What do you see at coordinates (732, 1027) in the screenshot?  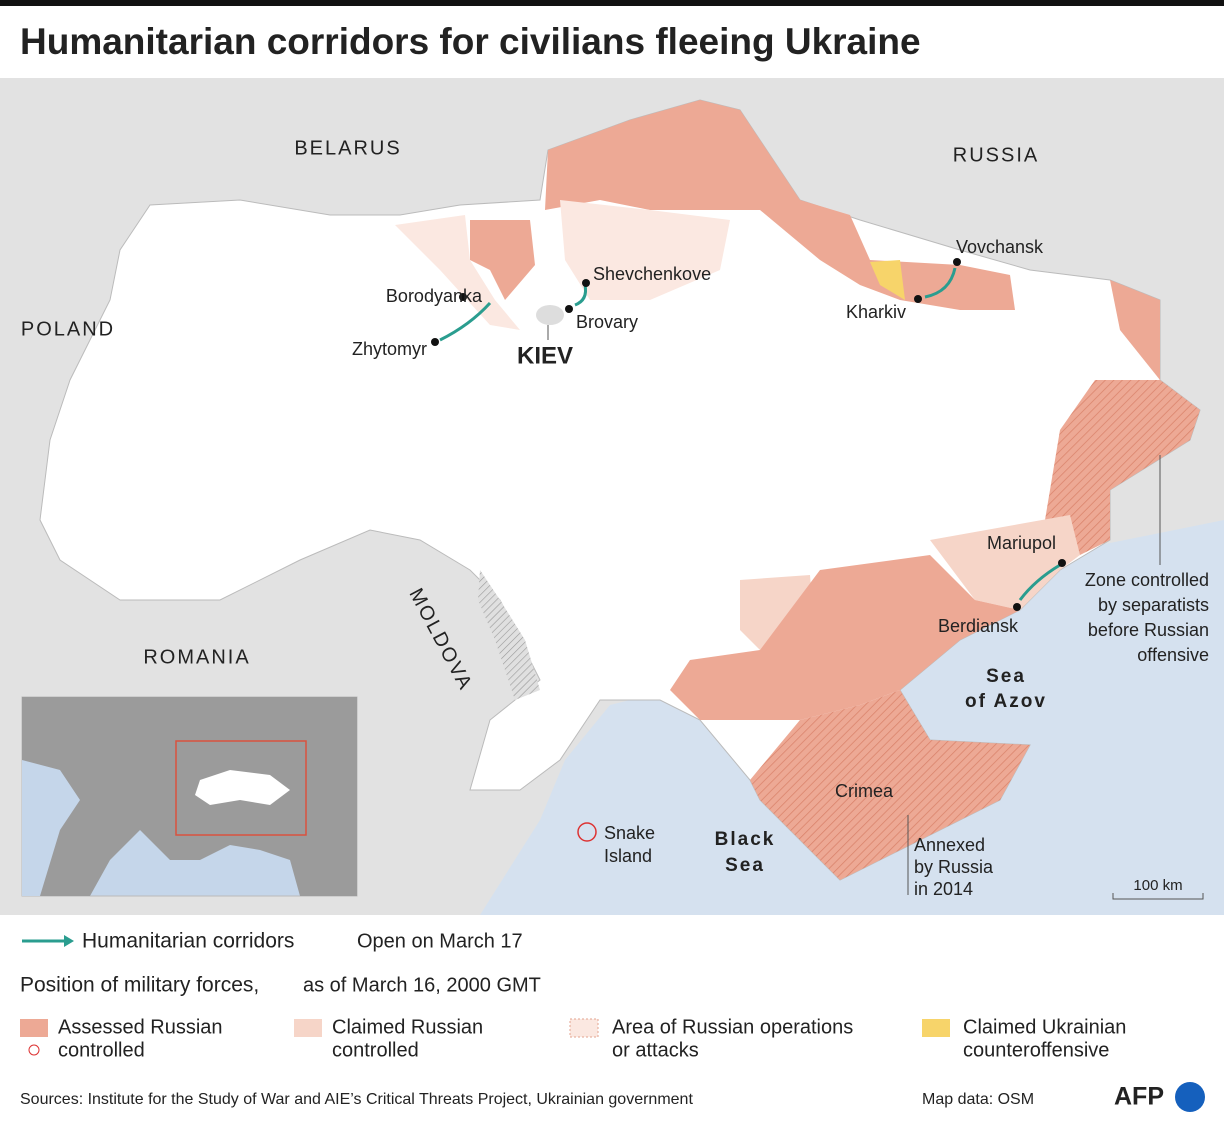 I see `legend-item: Area of Russian operations` at bounding box center [732, 1027].